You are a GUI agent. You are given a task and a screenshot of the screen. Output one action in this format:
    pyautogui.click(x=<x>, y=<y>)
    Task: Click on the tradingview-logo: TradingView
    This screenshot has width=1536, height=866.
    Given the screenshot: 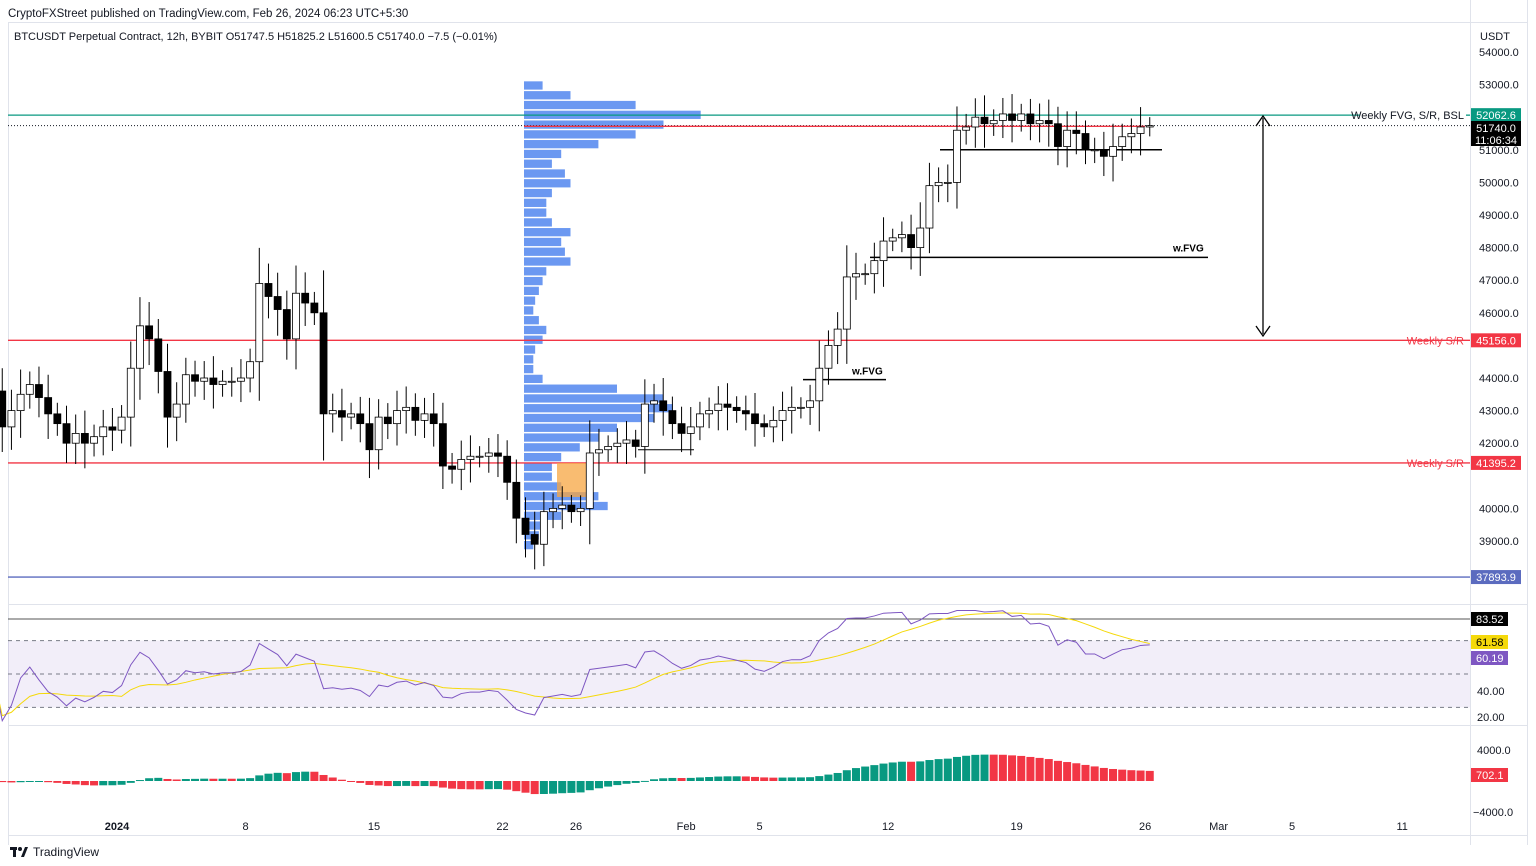 What is the action you would take?
    pyautogui.click(x=54, y=852)
    